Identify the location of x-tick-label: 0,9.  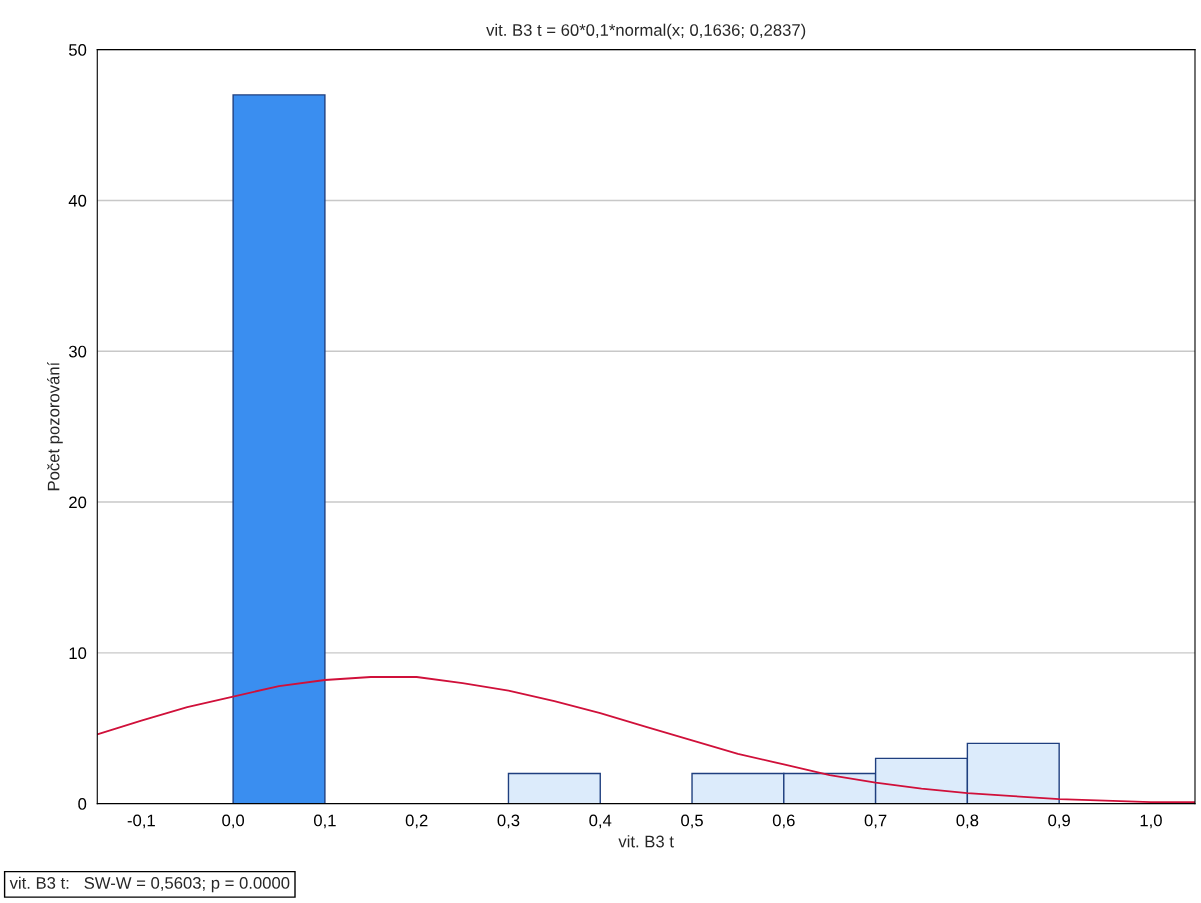
(1059, 821).